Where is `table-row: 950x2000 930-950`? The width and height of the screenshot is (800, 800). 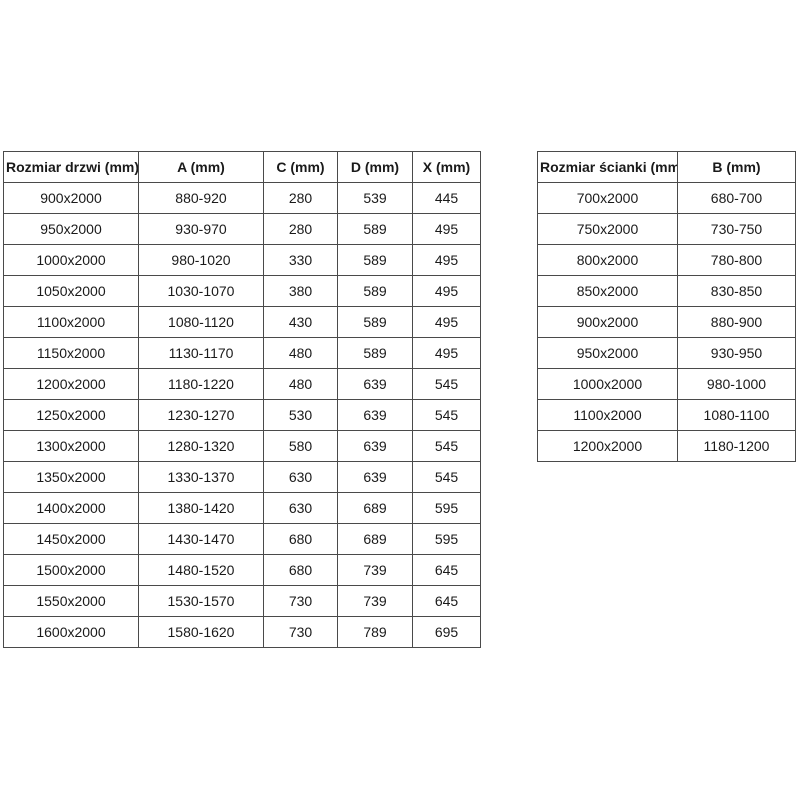 table-row: 950x2000 930-950 is located at coordinates (666, 353).